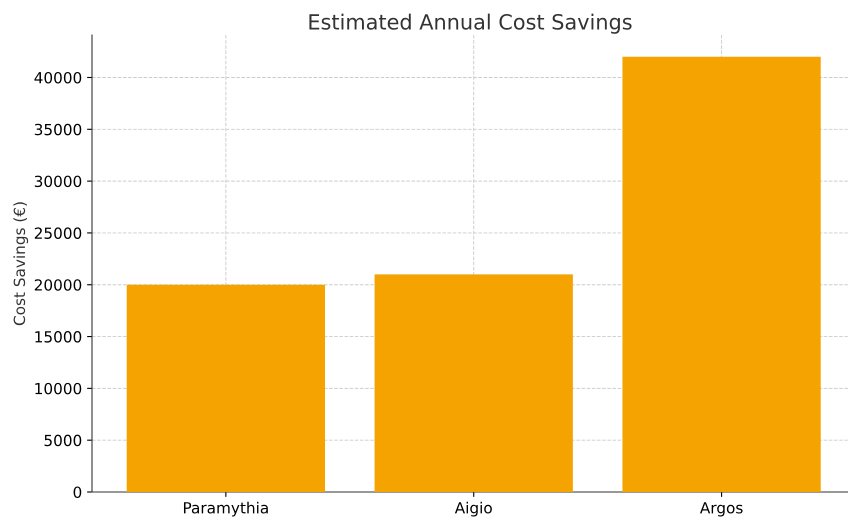  What do you see at coordinates (58, 78) in the screenshot?
I see `y-tick-label: 40000` at bounding box center [58, 78].